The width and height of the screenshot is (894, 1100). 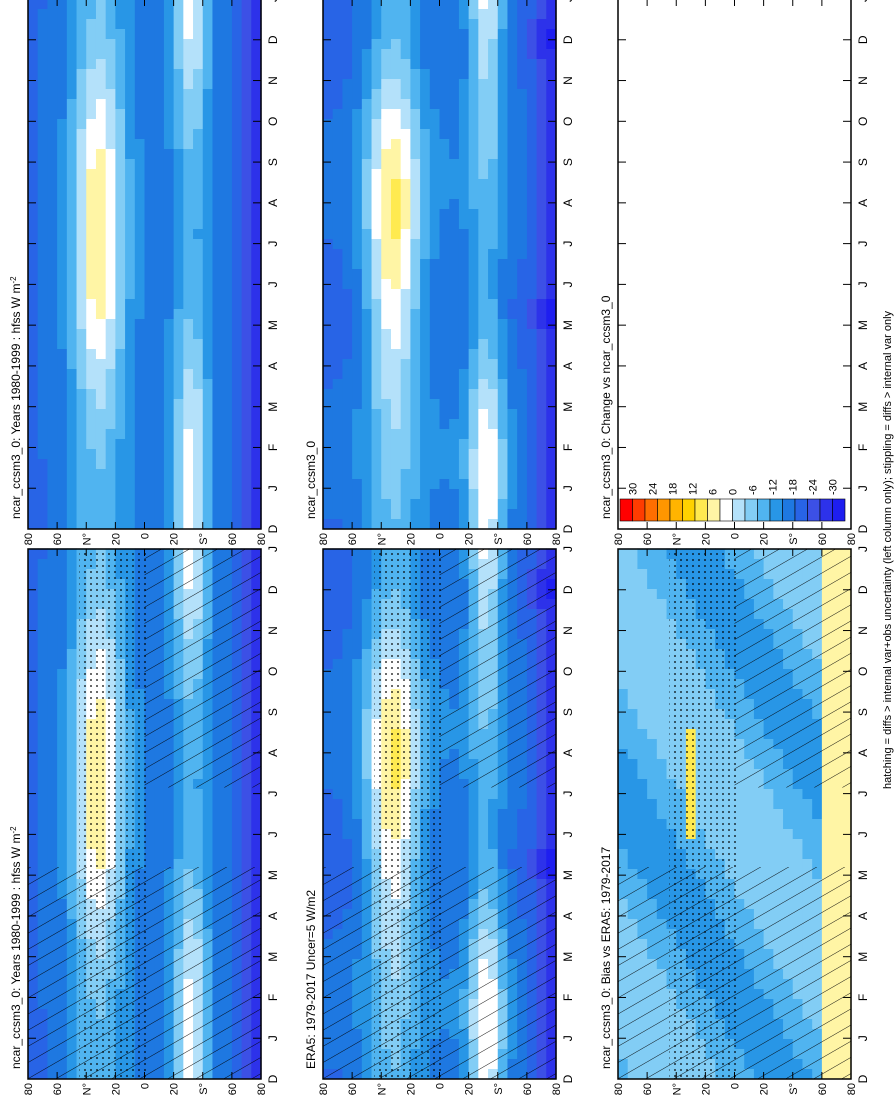 I want to click on y-tick-label: N°, so click(x=87, y=1089).